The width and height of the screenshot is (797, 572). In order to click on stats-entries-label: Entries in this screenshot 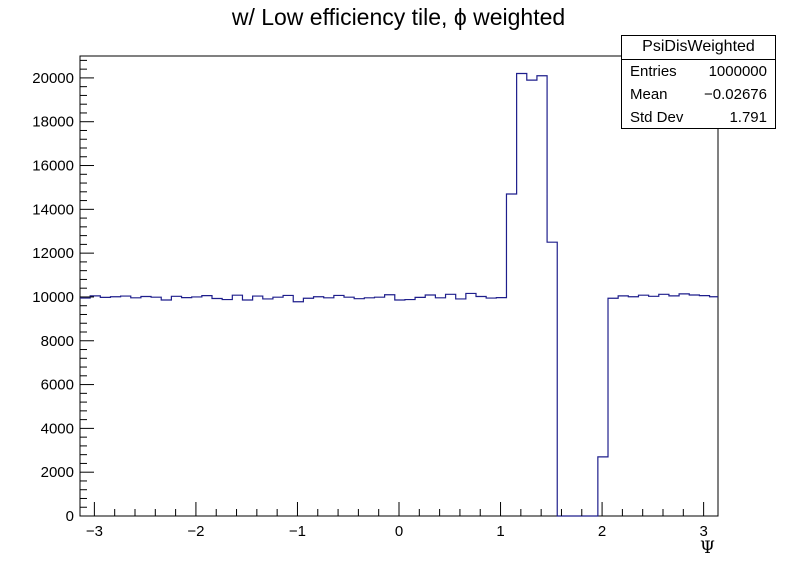, I will do `click(653, 71)`.